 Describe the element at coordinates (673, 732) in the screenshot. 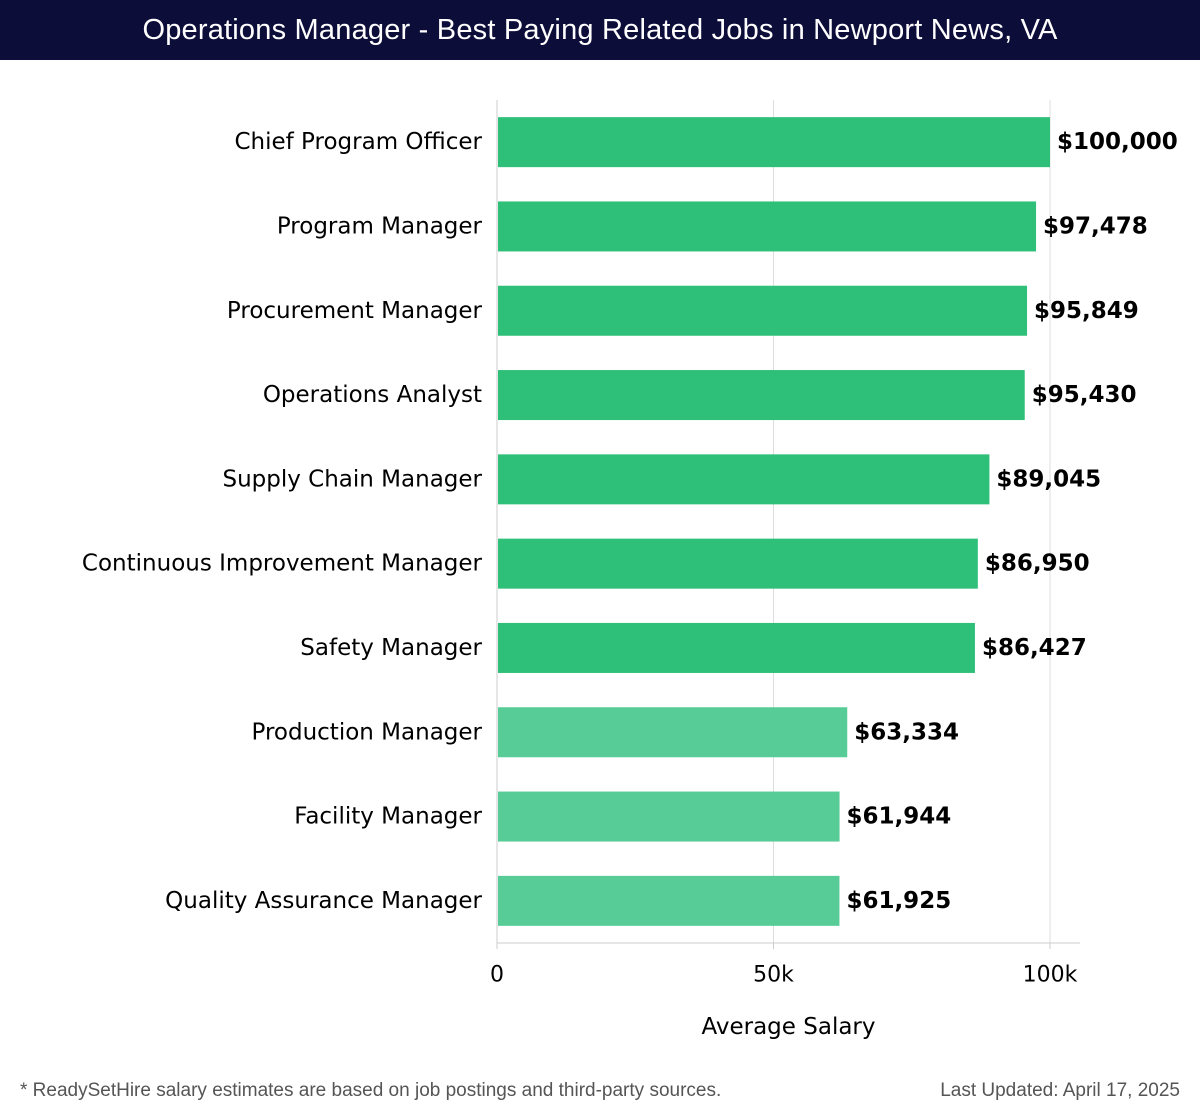

I see `bar-production-manager` at that location.